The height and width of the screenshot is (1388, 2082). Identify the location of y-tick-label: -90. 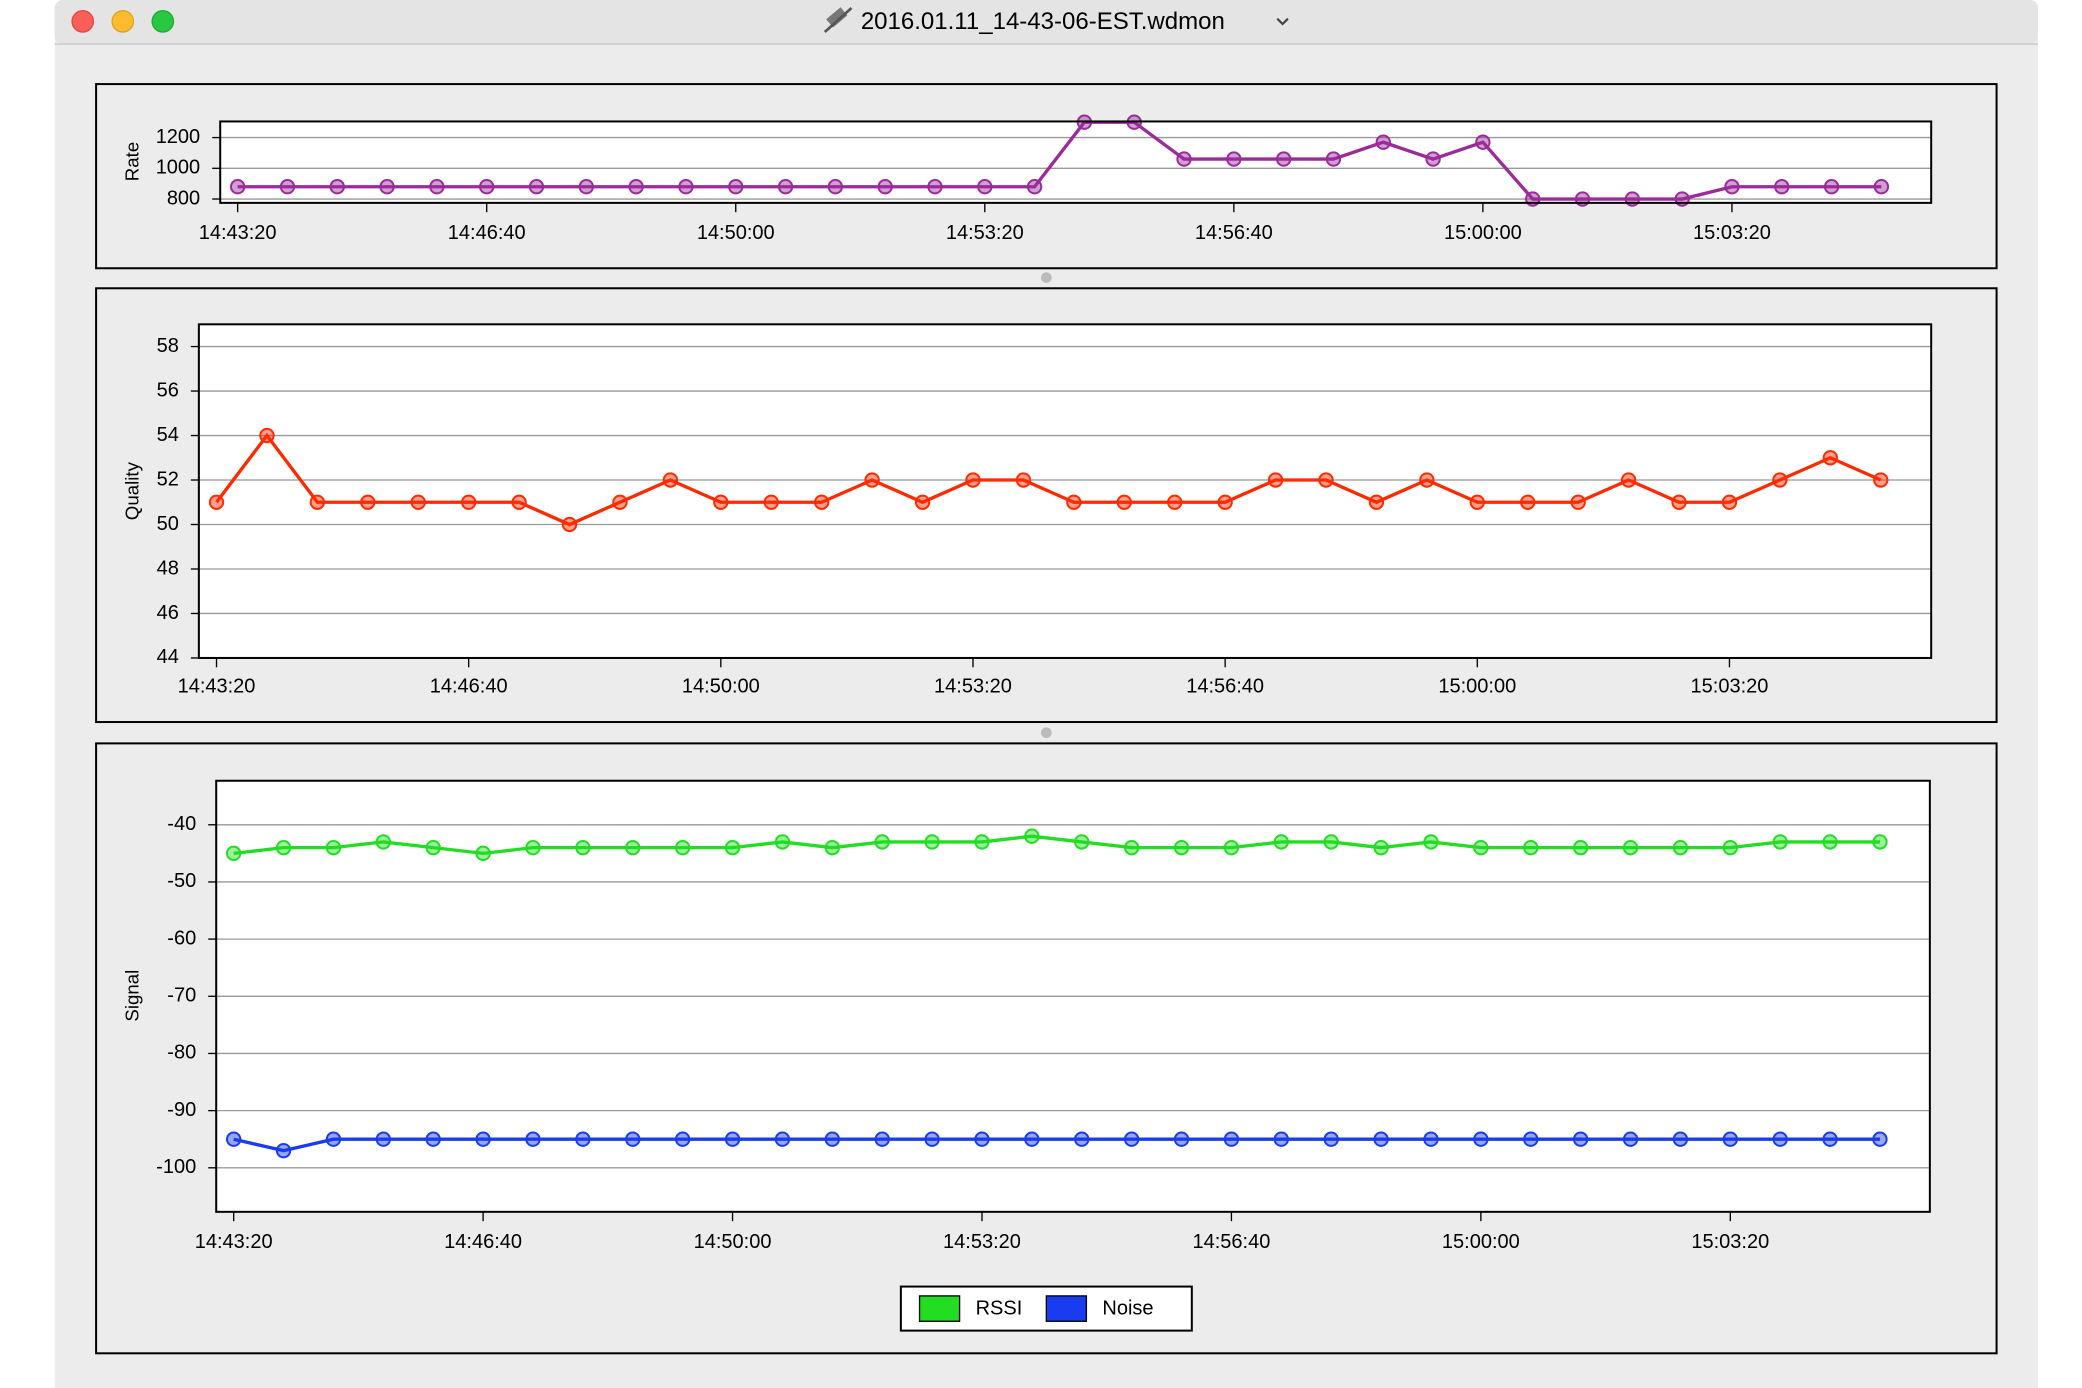
(181, 1110).